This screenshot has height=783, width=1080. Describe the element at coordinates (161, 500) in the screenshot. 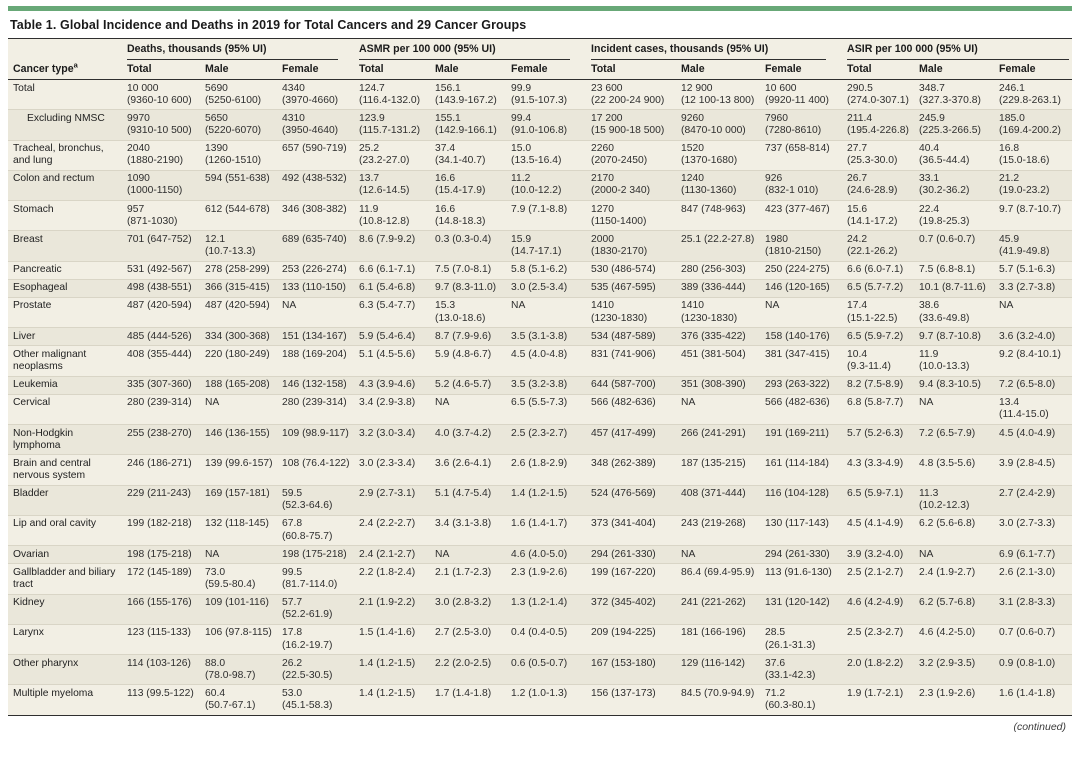

I see `value-cell: 229 (211-243)` at that location.